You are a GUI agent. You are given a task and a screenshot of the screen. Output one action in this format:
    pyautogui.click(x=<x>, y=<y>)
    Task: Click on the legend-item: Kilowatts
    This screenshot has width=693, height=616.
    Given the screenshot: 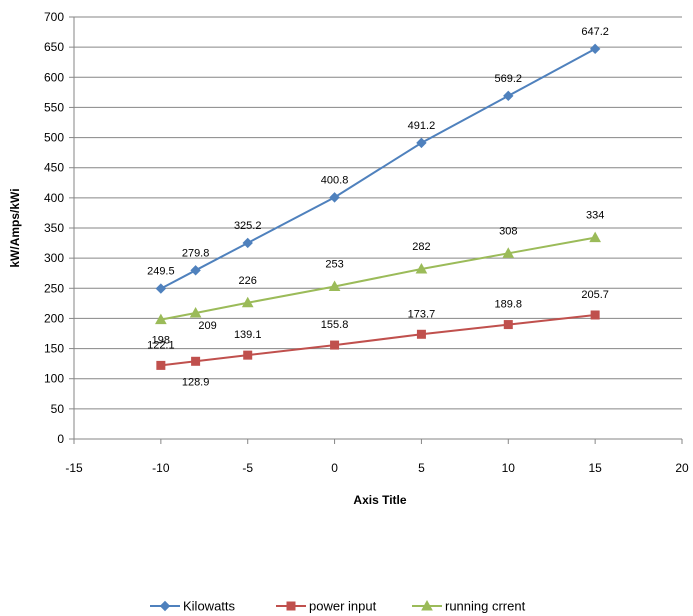 What is the action you would take?
    pyautogui.click(x=193, y=606)
    